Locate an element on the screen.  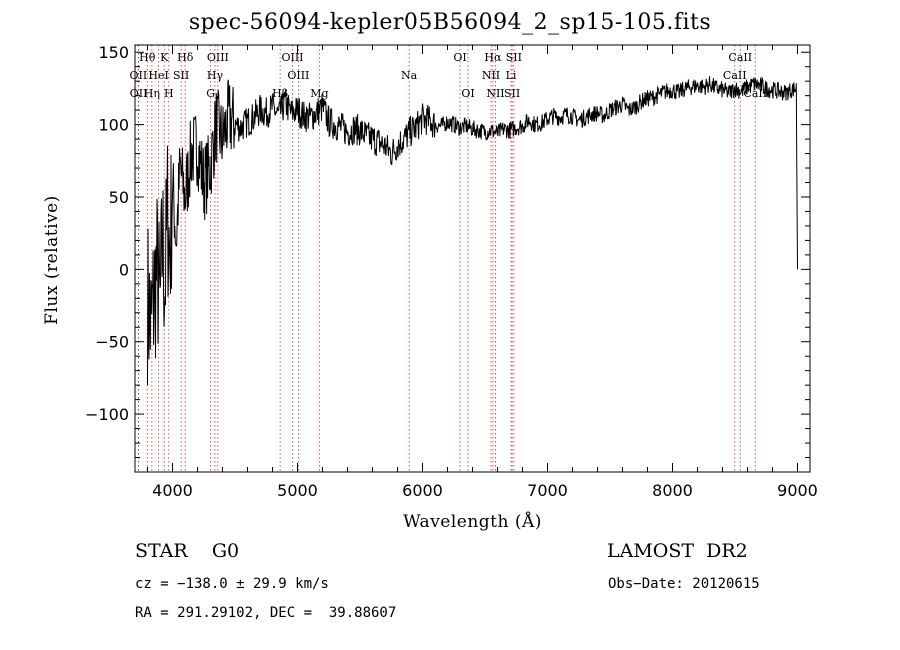
line-marker-label: H is located at coordinates (169, 93).